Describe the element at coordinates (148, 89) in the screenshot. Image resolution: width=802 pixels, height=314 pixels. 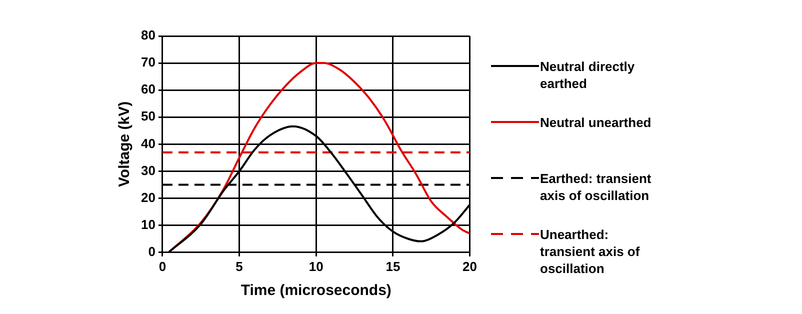
I see `y-tick-label: 60` at that location.